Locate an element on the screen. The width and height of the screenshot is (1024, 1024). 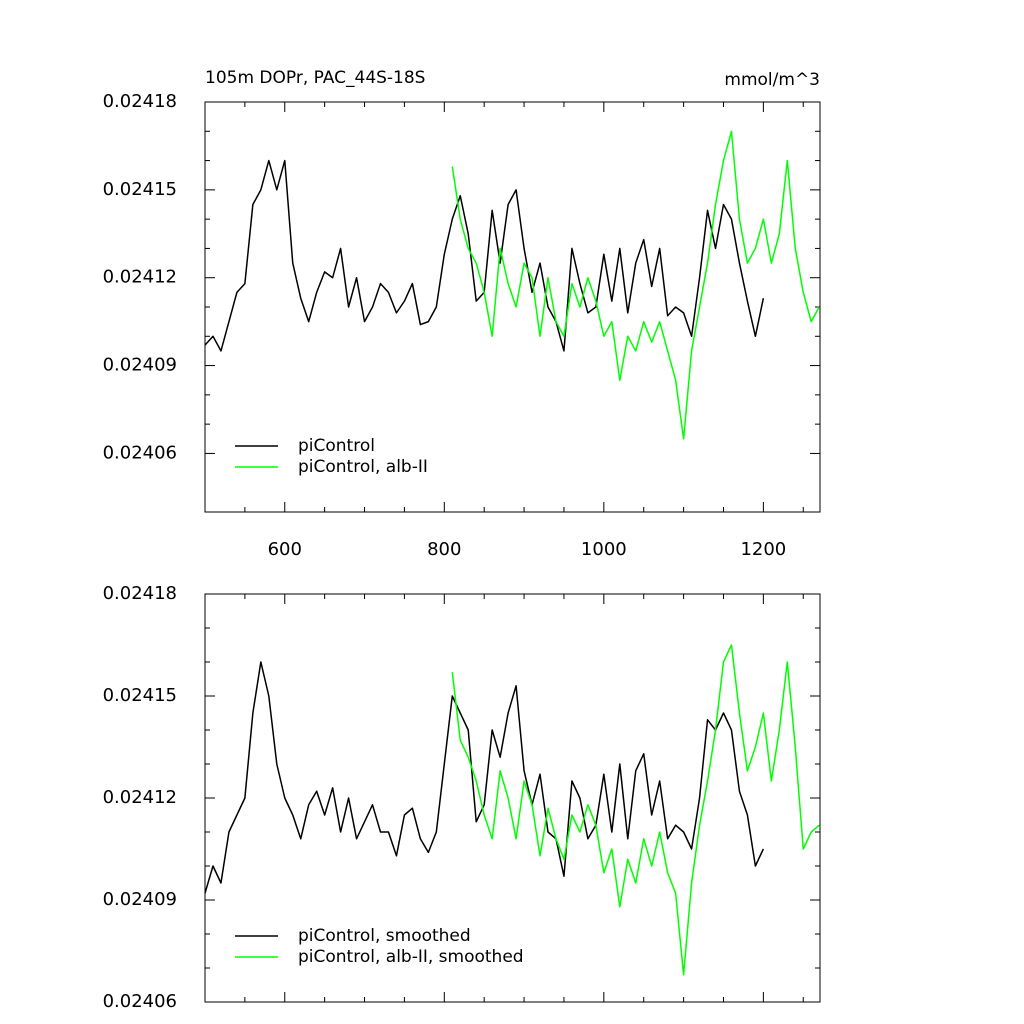
x-tick-label: 1200 is located at coordinates (763, 549).